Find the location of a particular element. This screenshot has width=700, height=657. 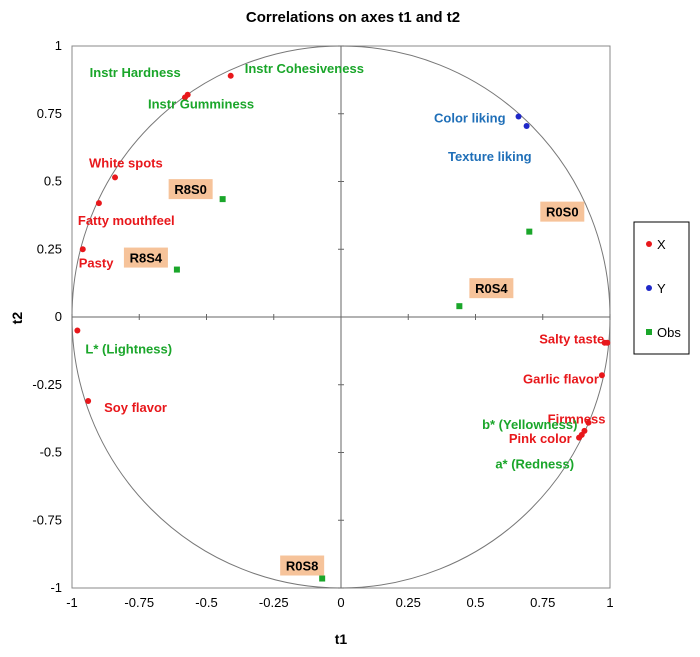

x-tick-label: -0.5 is located at coordinates (206, 602).